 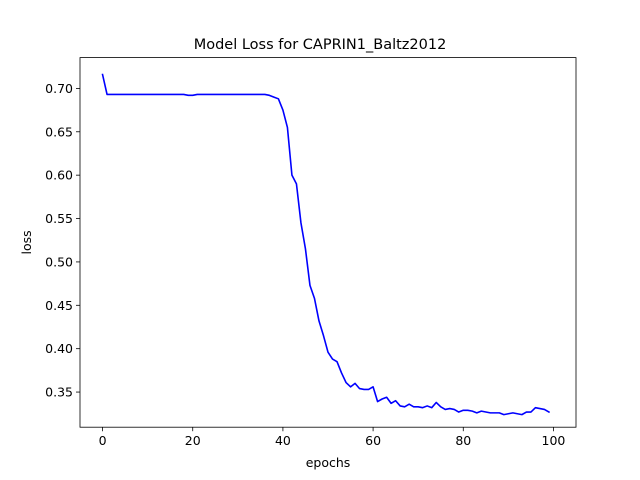 I want to click on y-axis-label: loss, so click(x=26, y=242).